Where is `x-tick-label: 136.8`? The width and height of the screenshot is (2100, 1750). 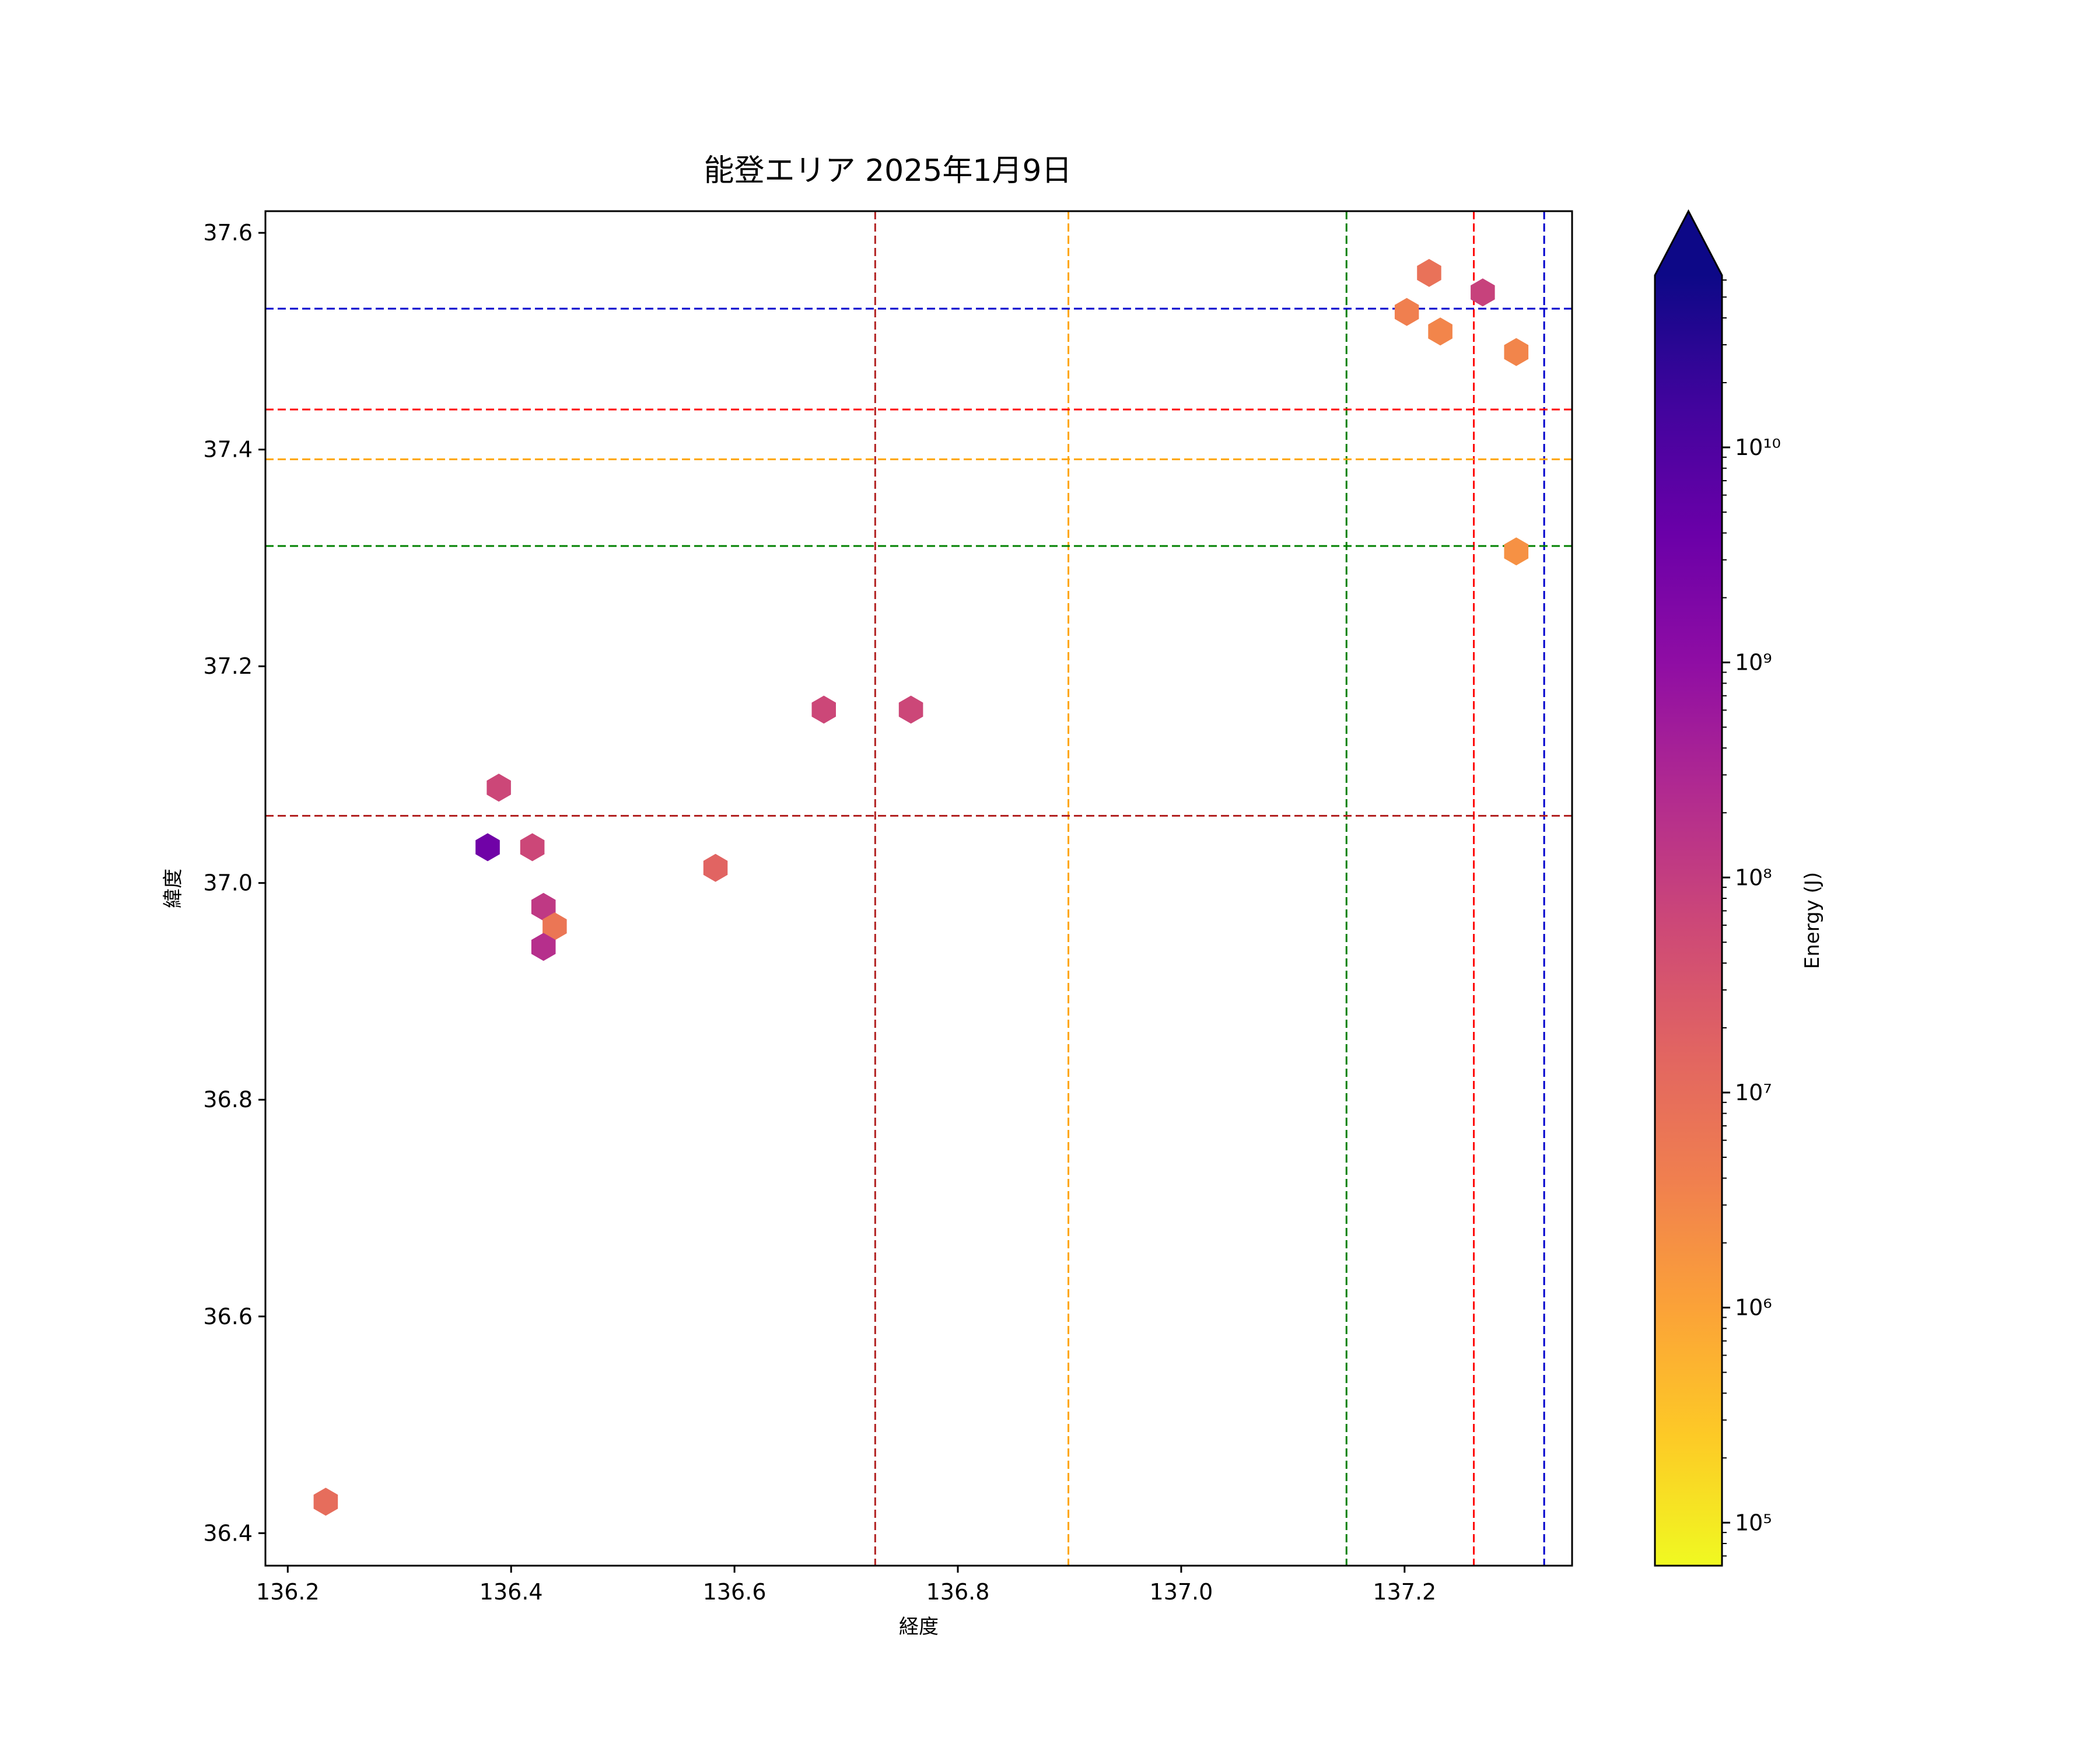 x-tick-label: 136.8 is located at coordinates (958, 1592).